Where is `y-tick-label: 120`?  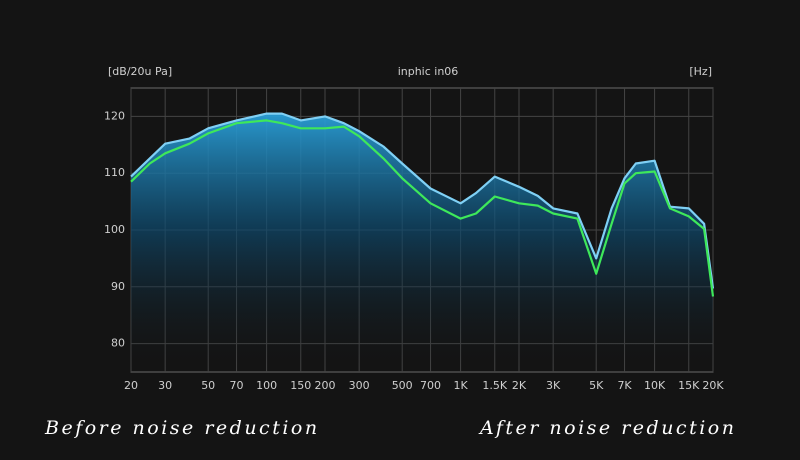 y-tick-label: 120 is located at coordinates (114, 115).